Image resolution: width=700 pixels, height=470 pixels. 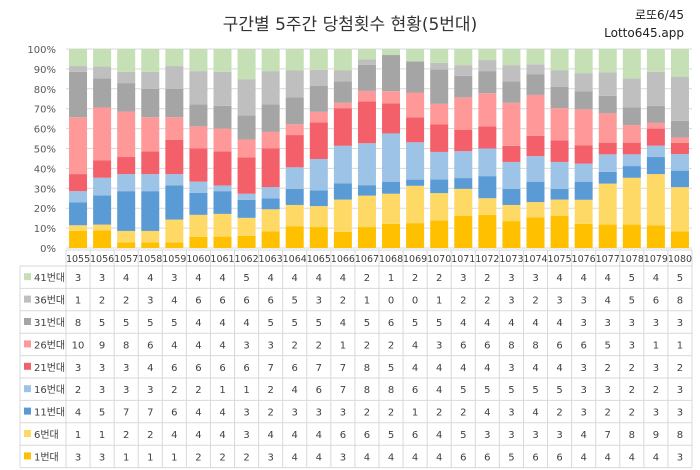 I want to click on y-tick-label: 100%, so click(x=41, y=50).